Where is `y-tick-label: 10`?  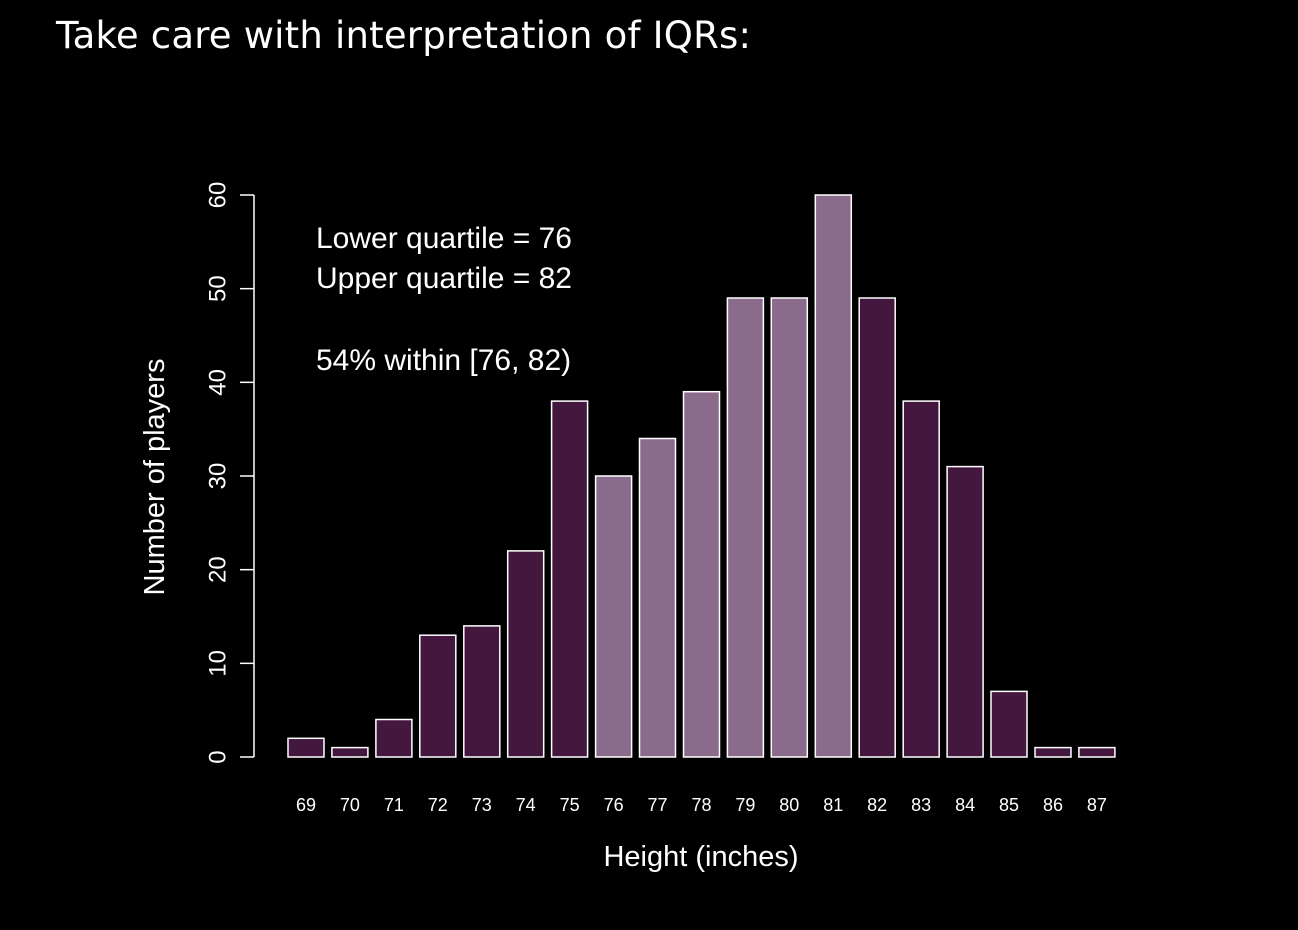 y-tick-label: 10 is located at coordinates (218, 663).